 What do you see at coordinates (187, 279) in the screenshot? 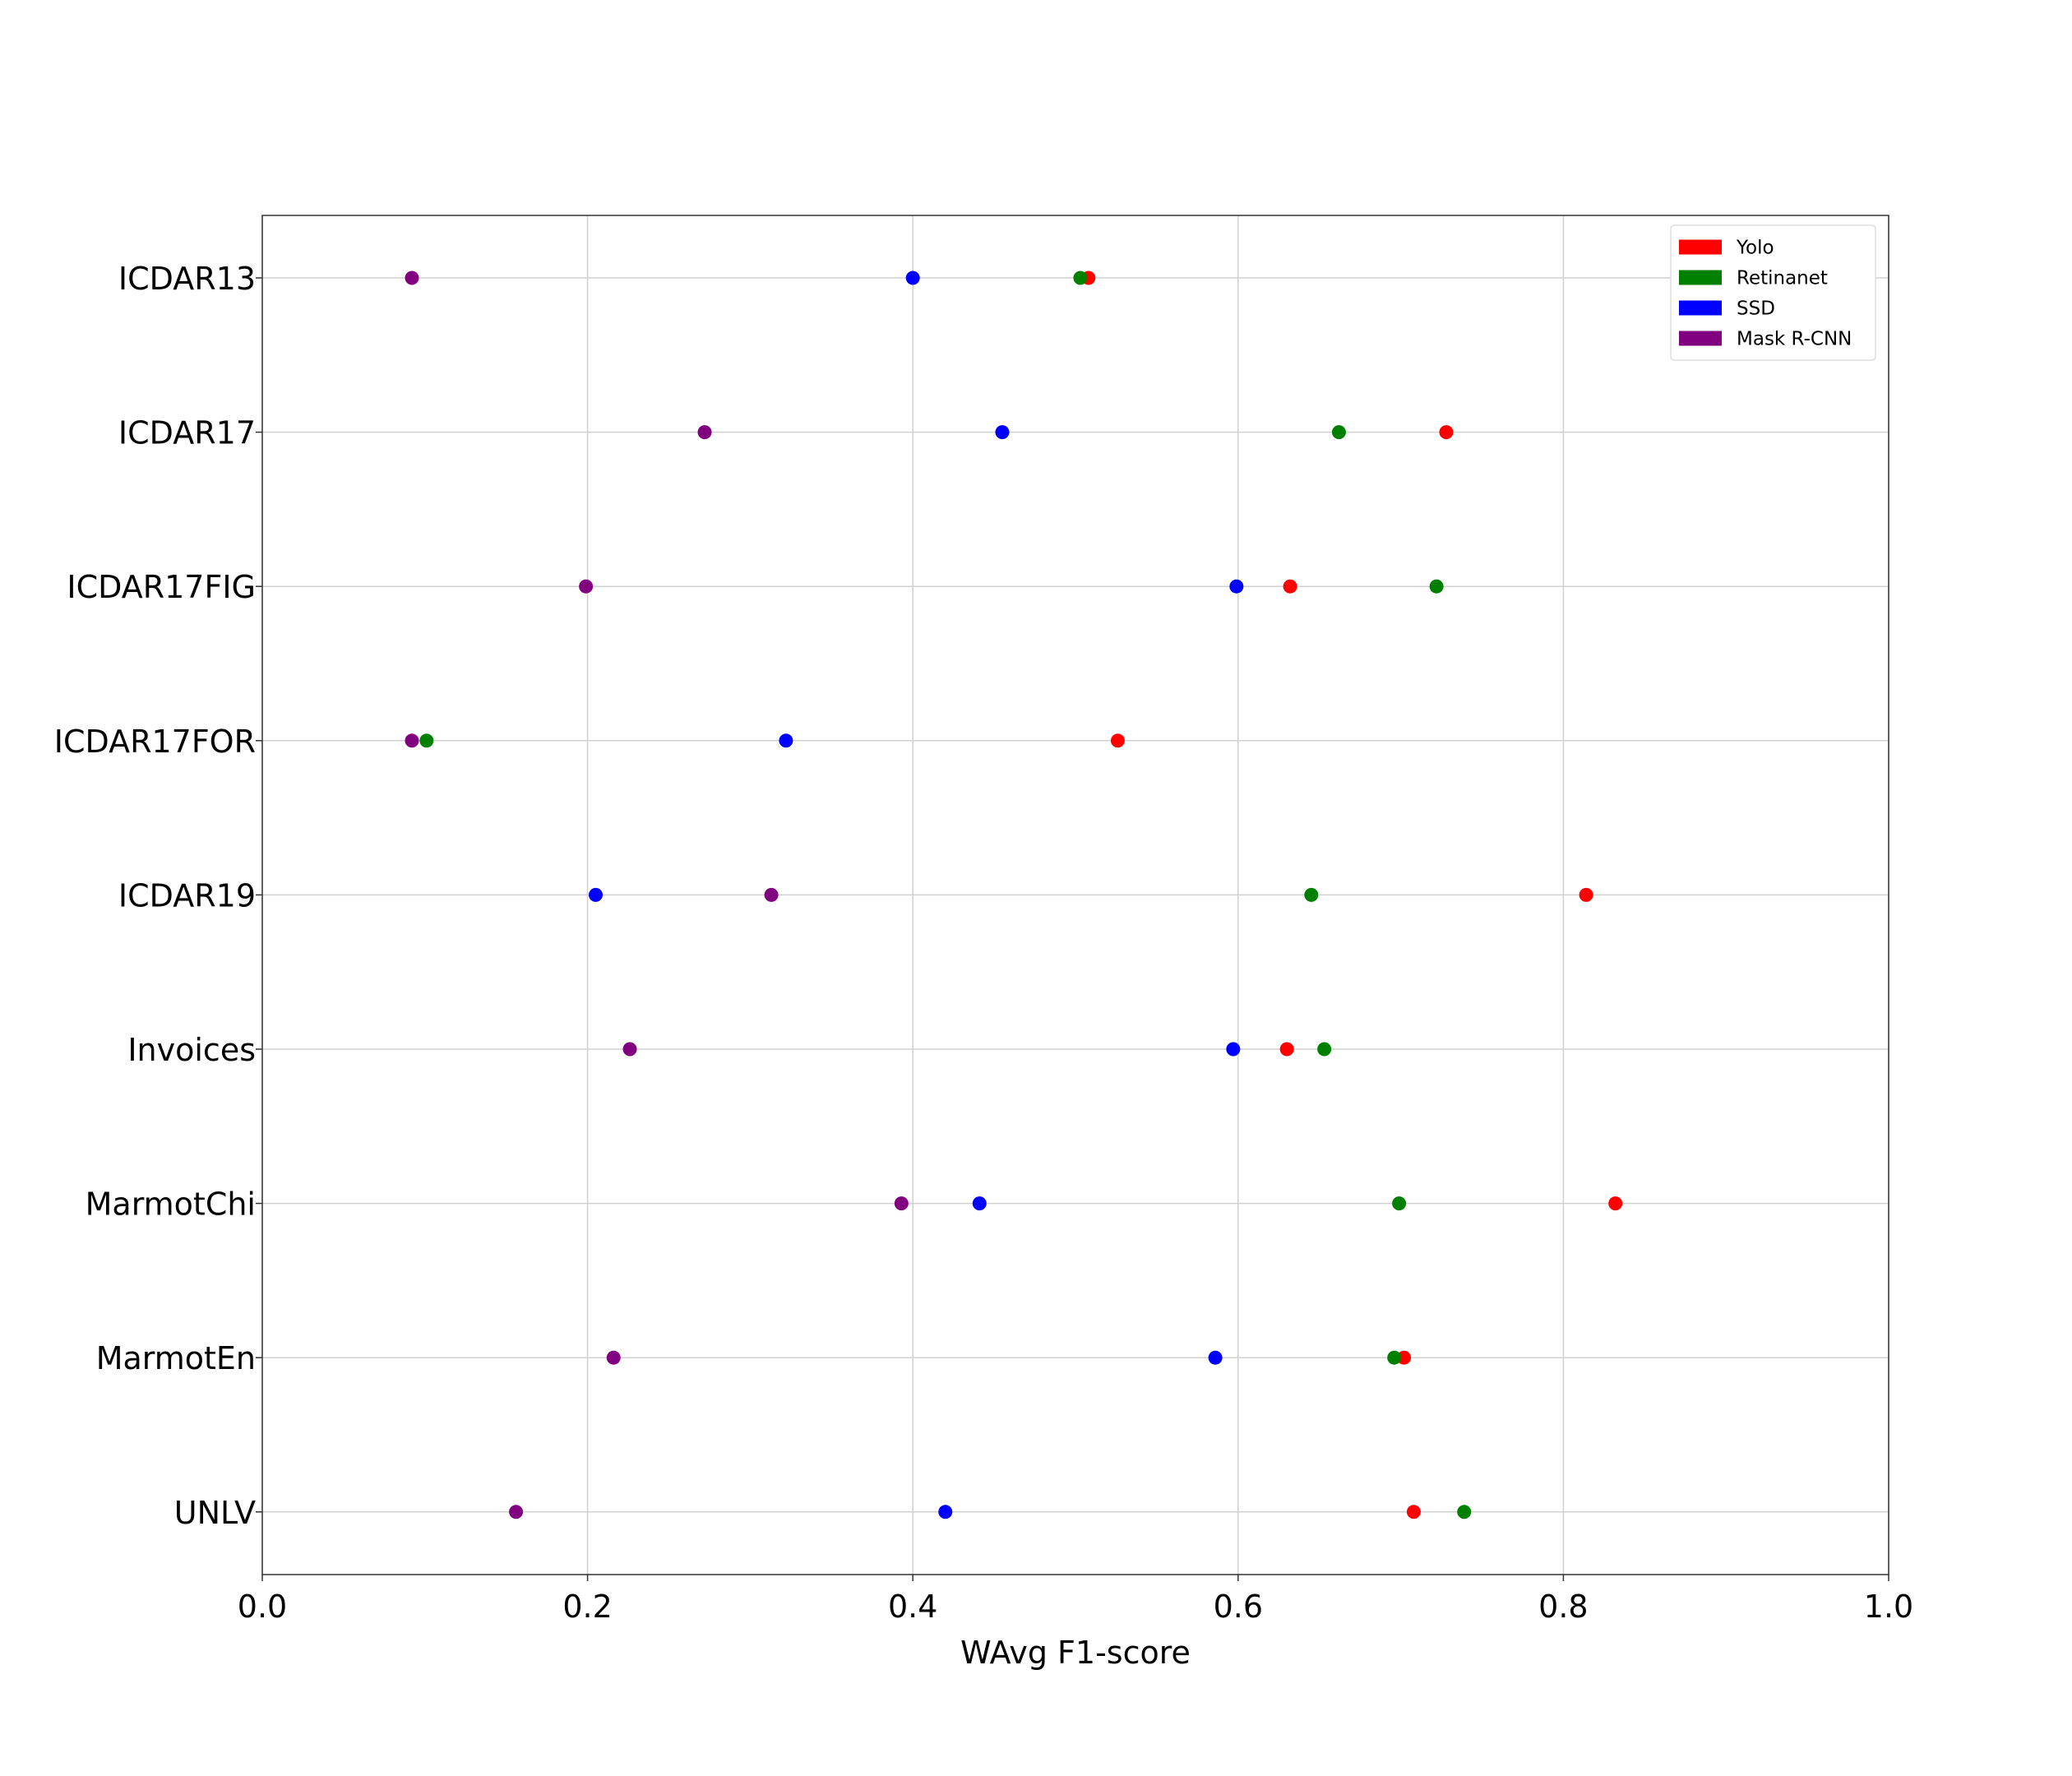
I see `y-tick-label: ICDAR13` at bounding box center [187, 279].